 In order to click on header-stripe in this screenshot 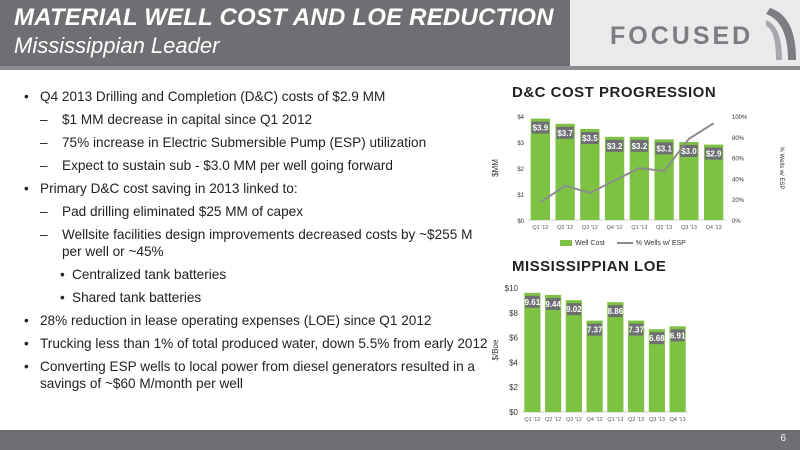, I will do `click(400, 68)`.